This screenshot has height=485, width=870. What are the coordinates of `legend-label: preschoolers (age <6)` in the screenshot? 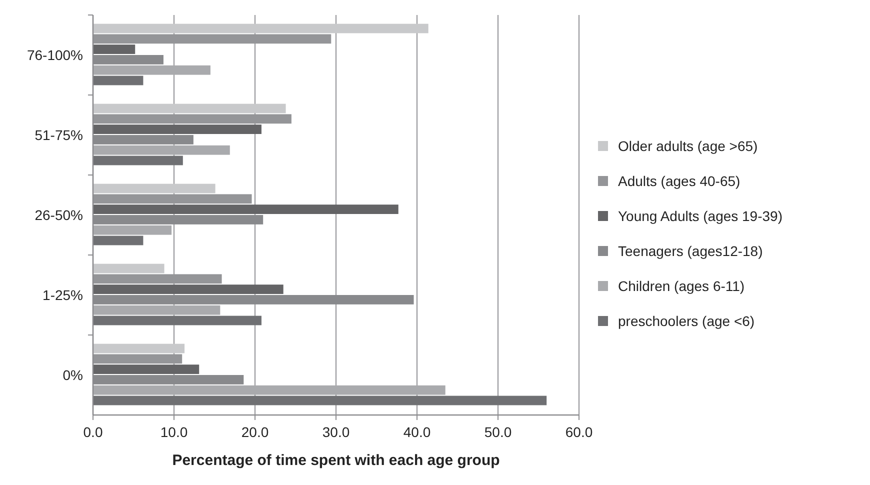 It's located at (686, 321).